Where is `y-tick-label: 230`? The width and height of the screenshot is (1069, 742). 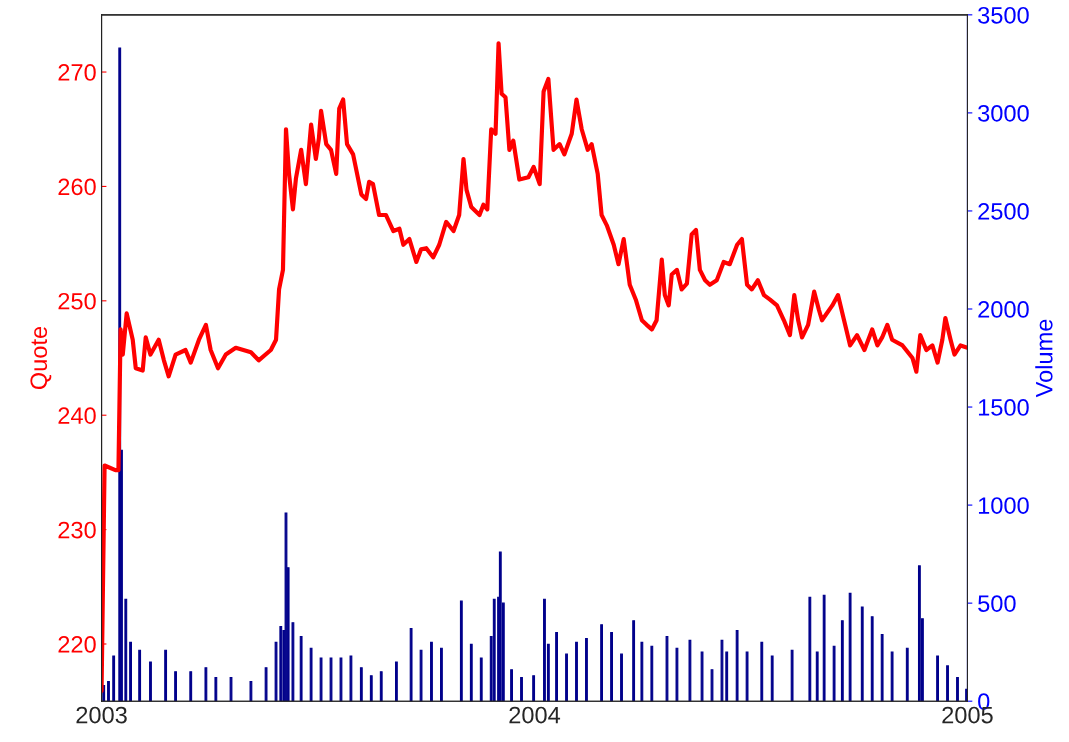 y-tick-label: 230 is located at coordinates (77, 530).